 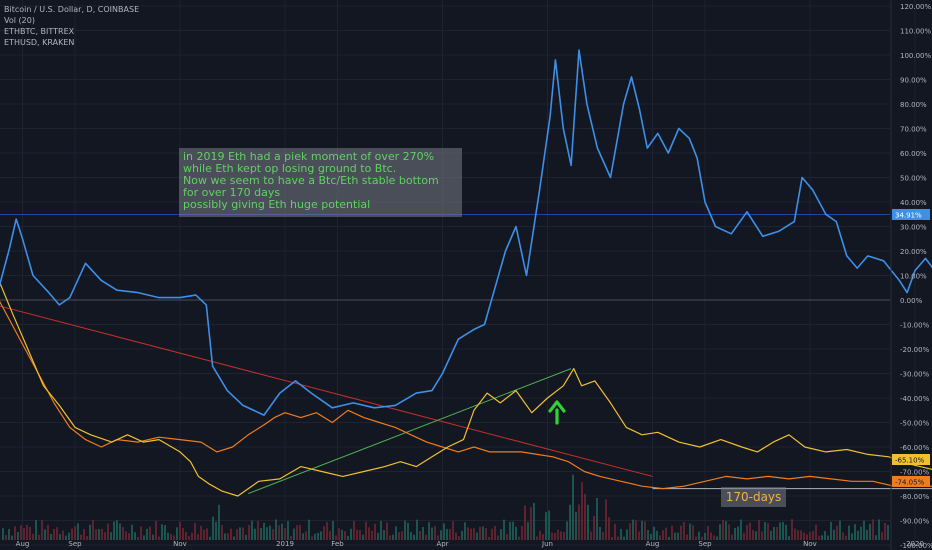 What do you see at coordinates (557, 412) in the screenshot?
I see `up-arrow` at bounding box center [557, 412].